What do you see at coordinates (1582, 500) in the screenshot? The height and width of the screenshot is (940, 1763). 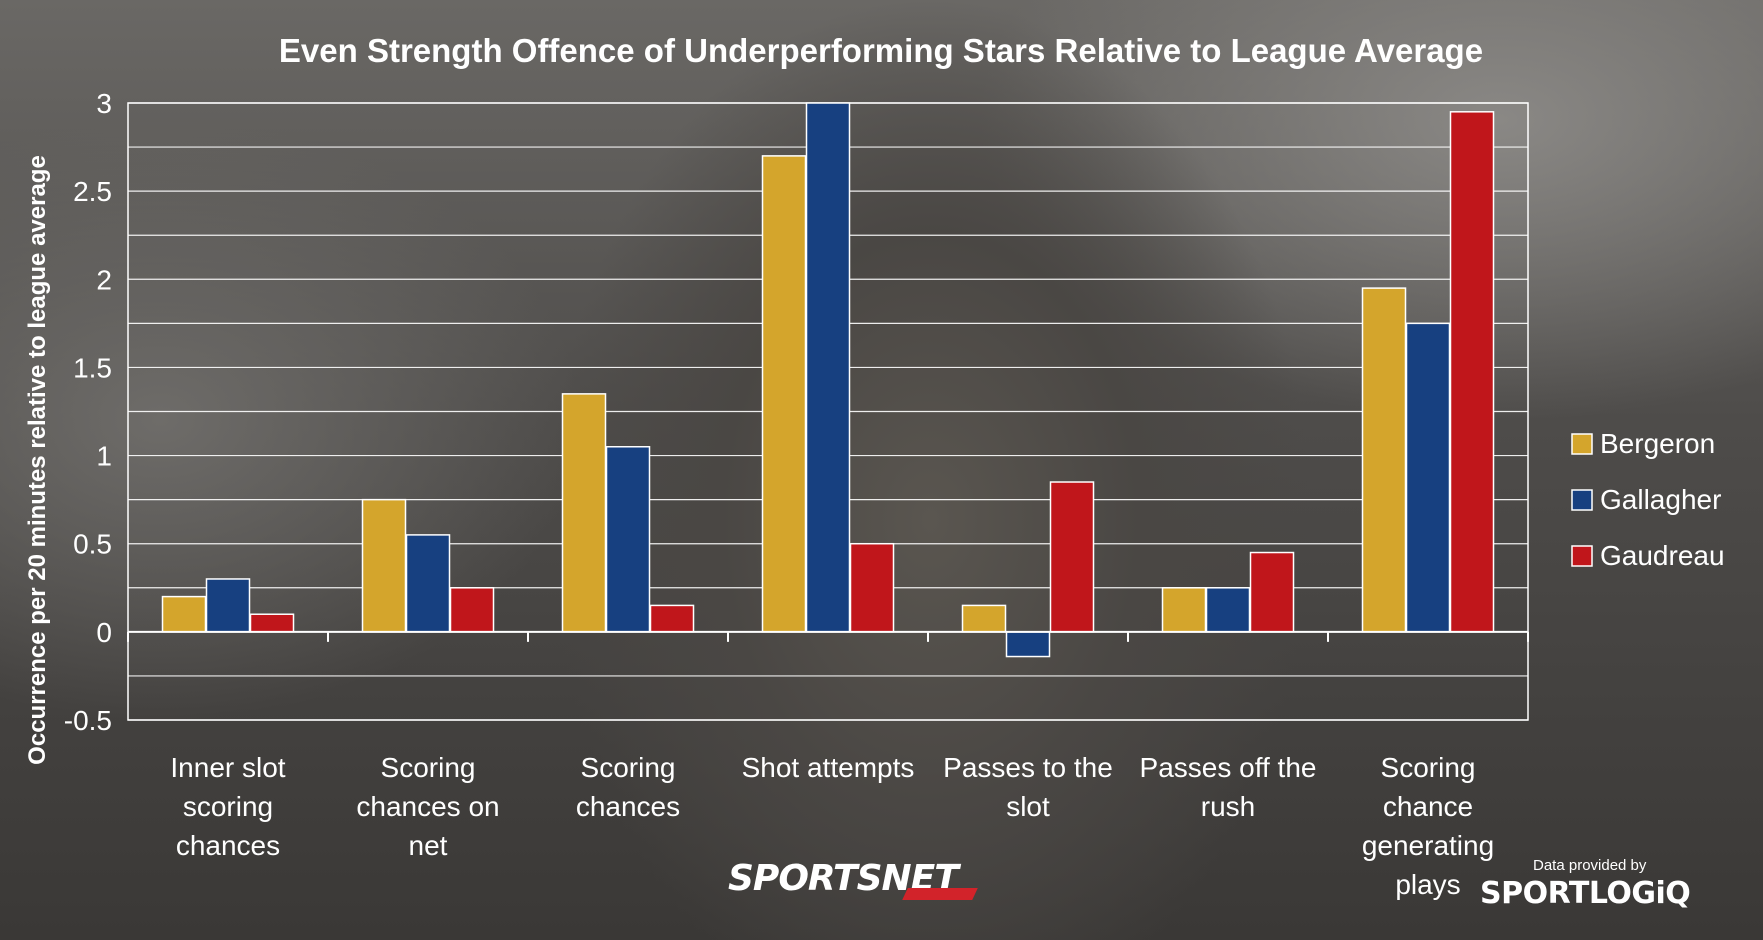 I see `legend-swatch-gallagher` at bounding box center [1582, 500].